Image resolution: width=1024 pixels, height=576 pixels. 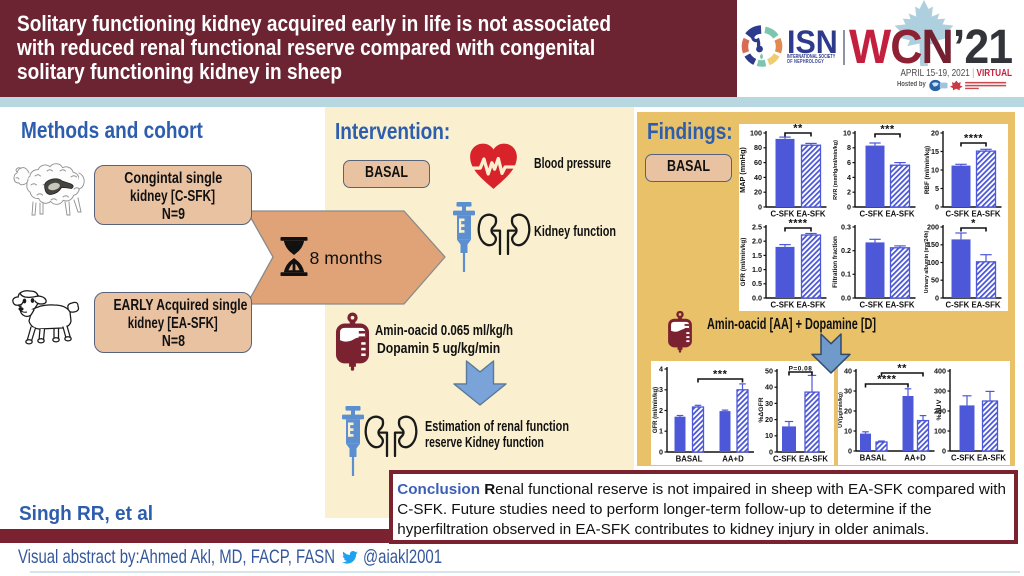 What do you see at coordinates (940, 390) in the screenshot?
I see `svg-text: 300` at bounding box center [940, 390].